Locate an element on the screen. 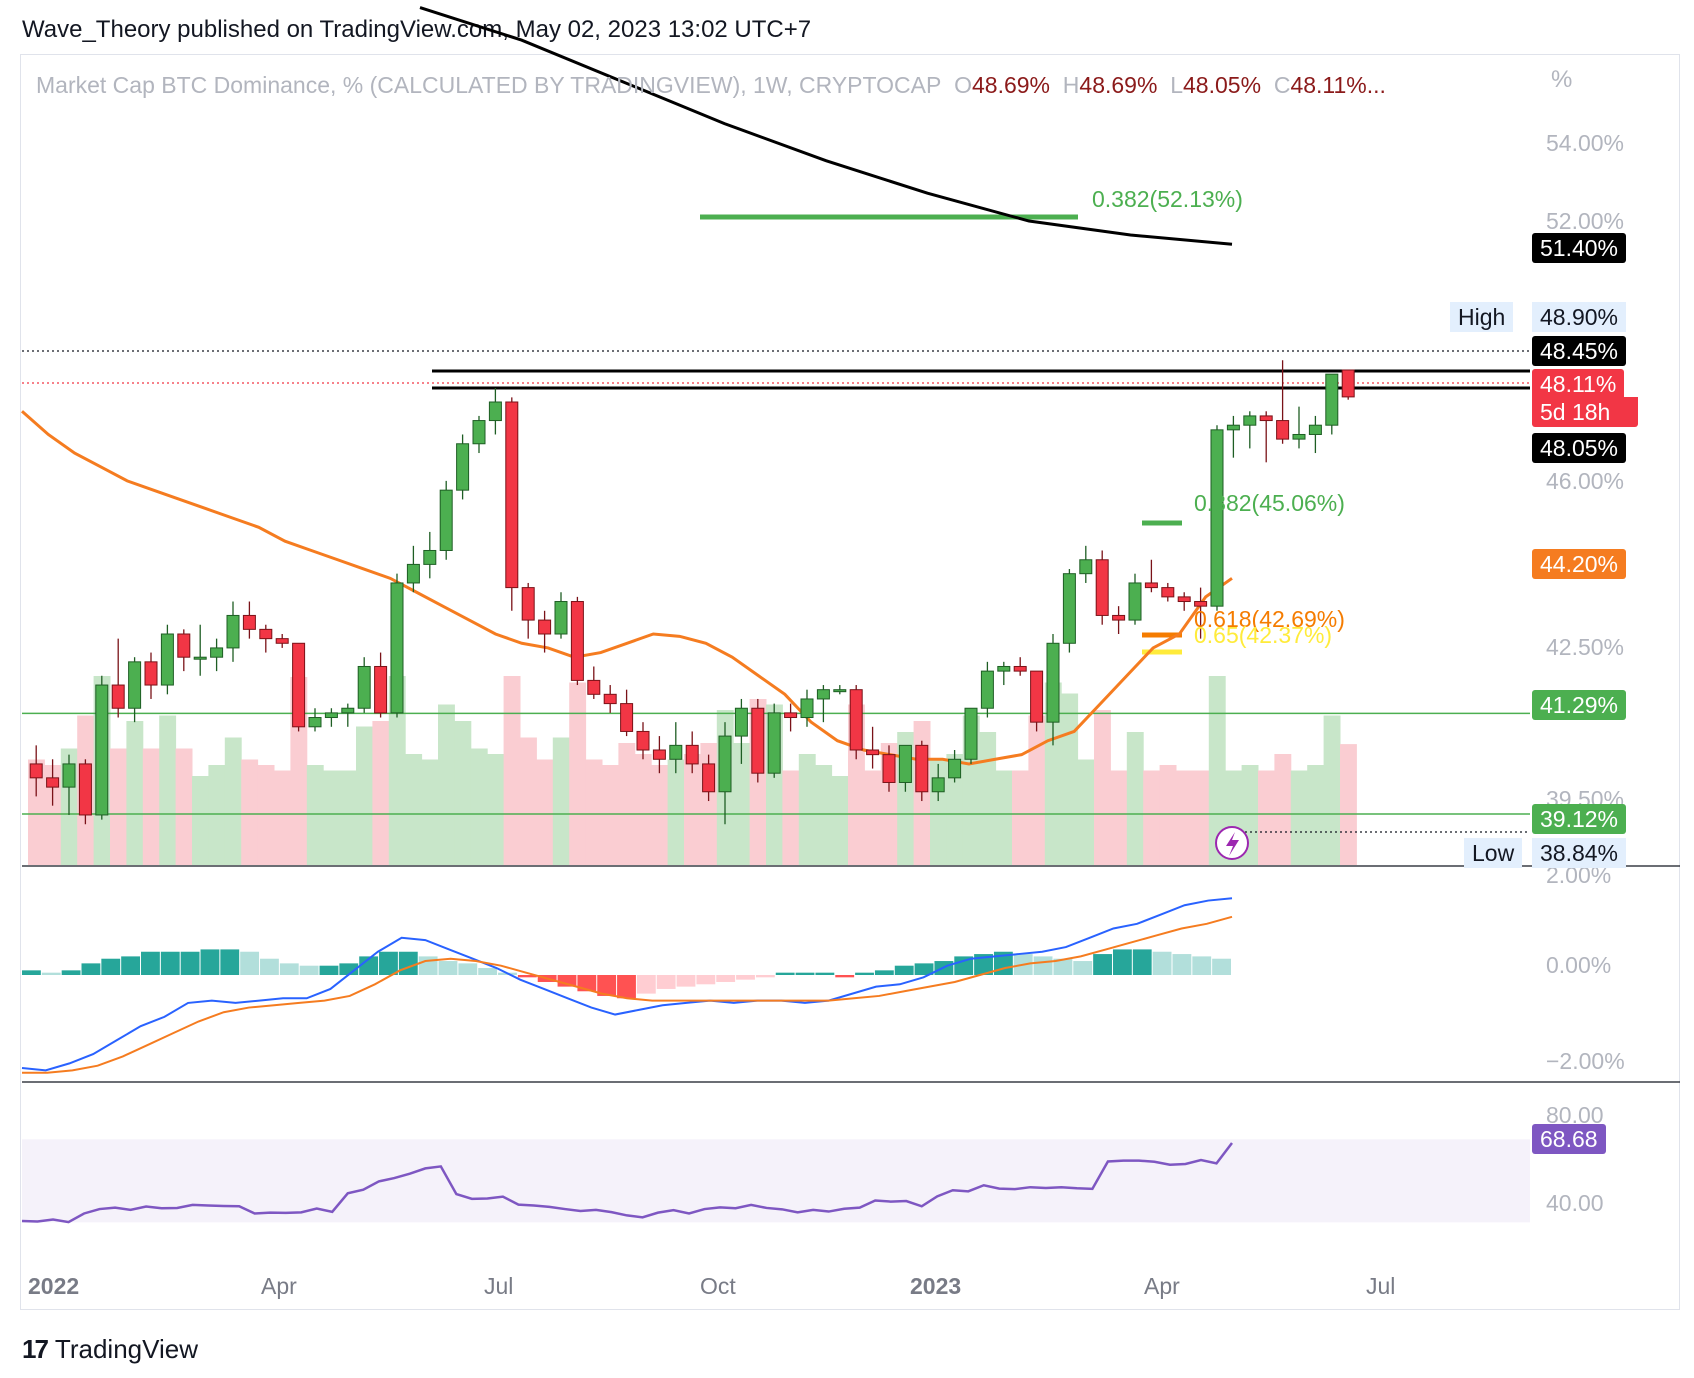 This screenshot has height=1378, width=1694. tradingview-brand: 17 TradingView is located at coordinates (110, 1349).